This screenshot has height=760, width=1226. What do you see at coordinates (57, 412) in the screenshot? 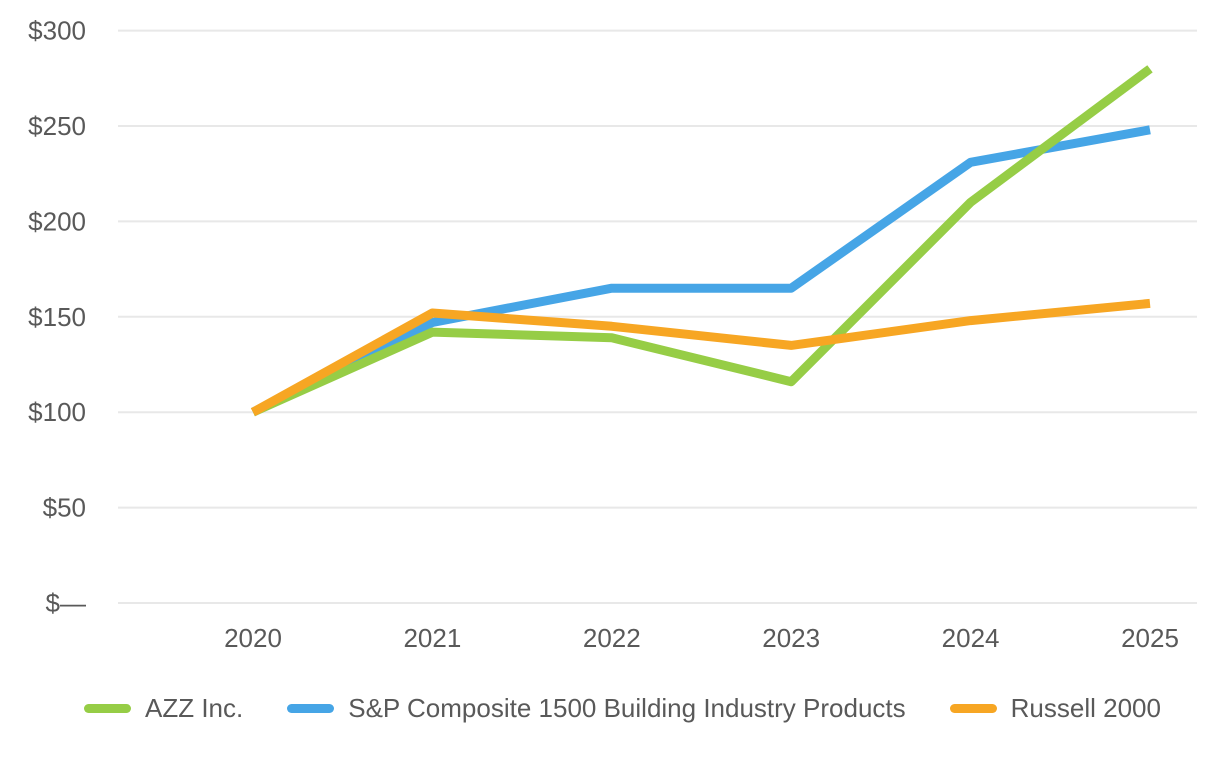
I see `y-tick-label: $100` at bounding box center [57, 412].